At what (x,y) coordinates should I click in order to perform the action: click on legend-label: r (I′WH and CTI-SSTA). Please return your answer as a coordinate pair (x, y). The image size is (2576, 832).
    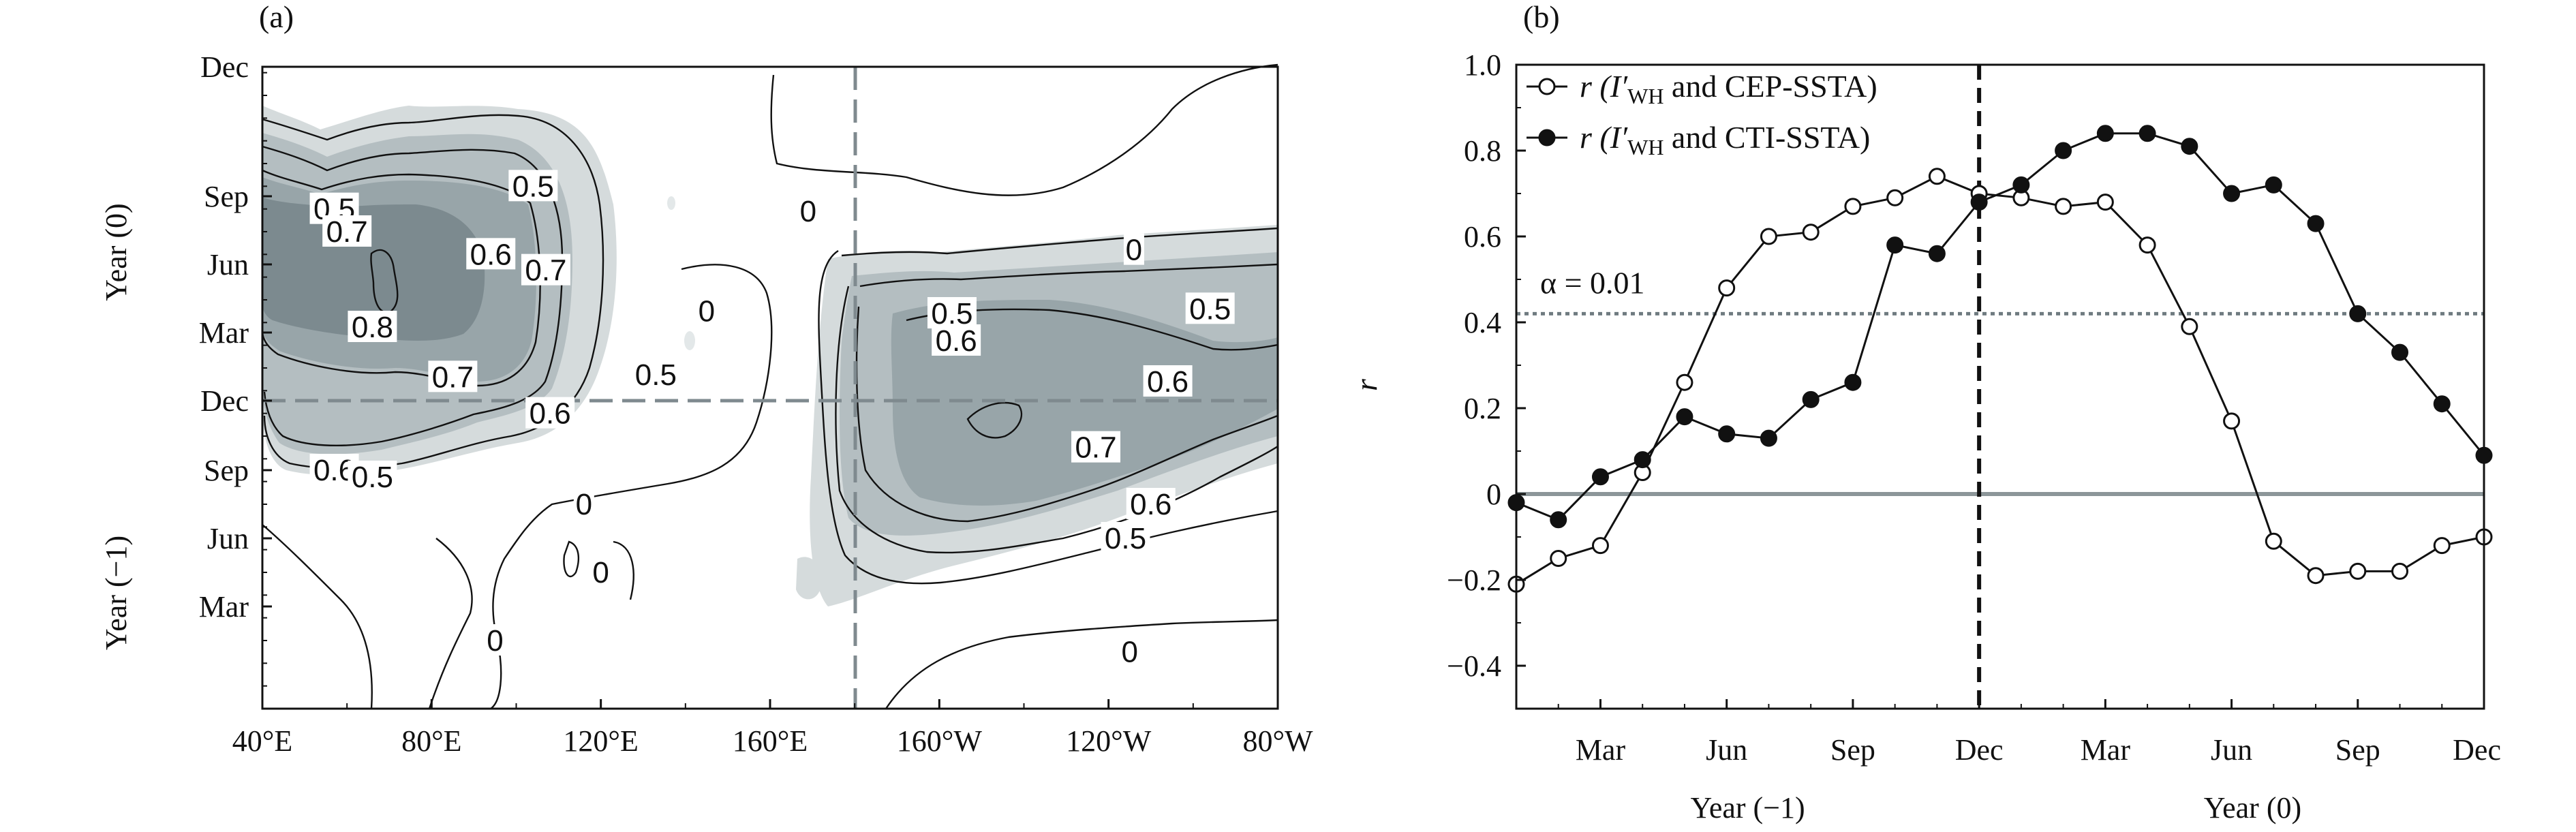
    Looking at the image, I should click on (1725, 139).